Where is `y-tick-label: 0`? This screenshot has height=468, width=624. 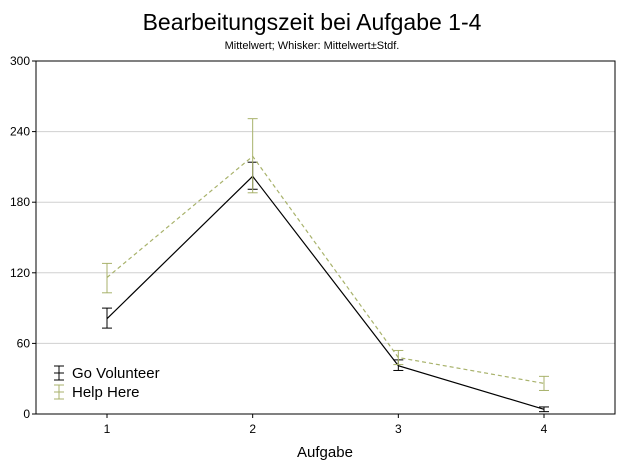
y-tick-label: 0 is located at coordinates (26, 414).